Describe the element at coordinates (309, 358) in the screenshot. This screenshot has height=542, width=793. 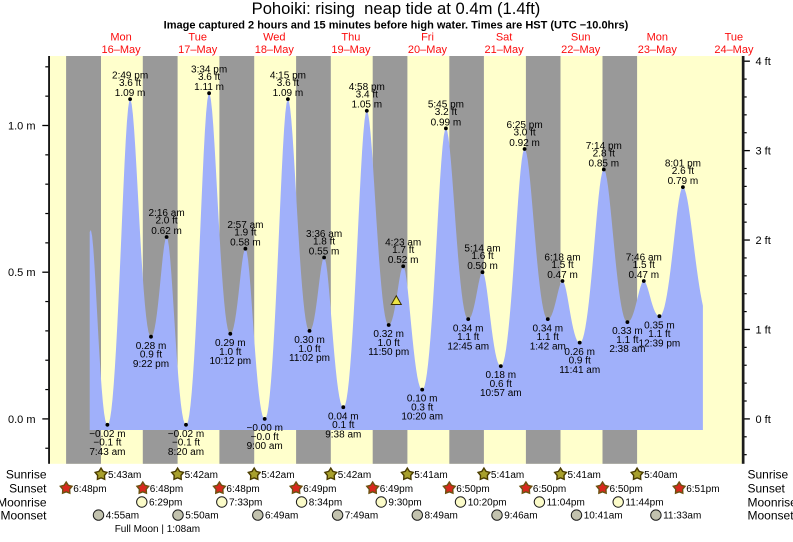
I see `svg-text: 11:02 pm` at that location.